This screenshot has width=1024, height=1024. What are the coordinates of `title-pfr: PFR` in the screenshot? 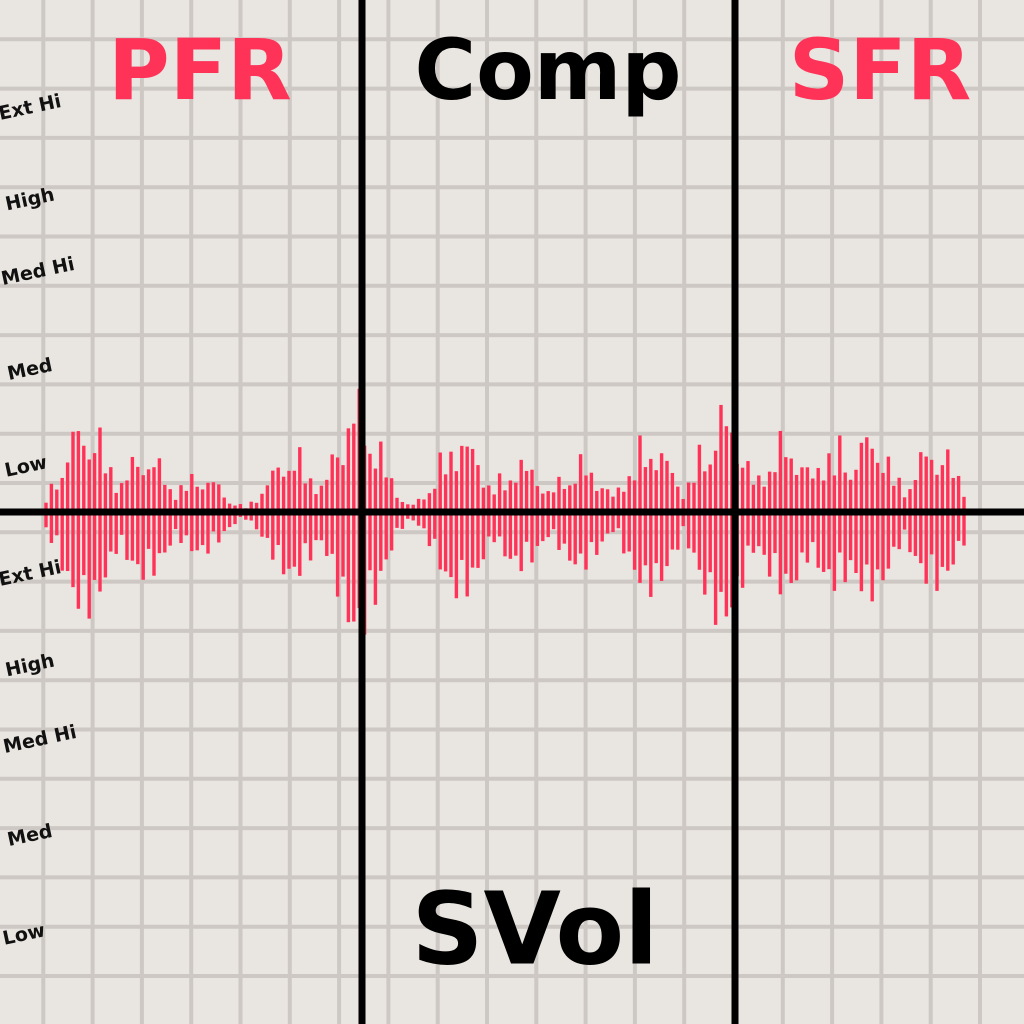 It's located at (200, 70).